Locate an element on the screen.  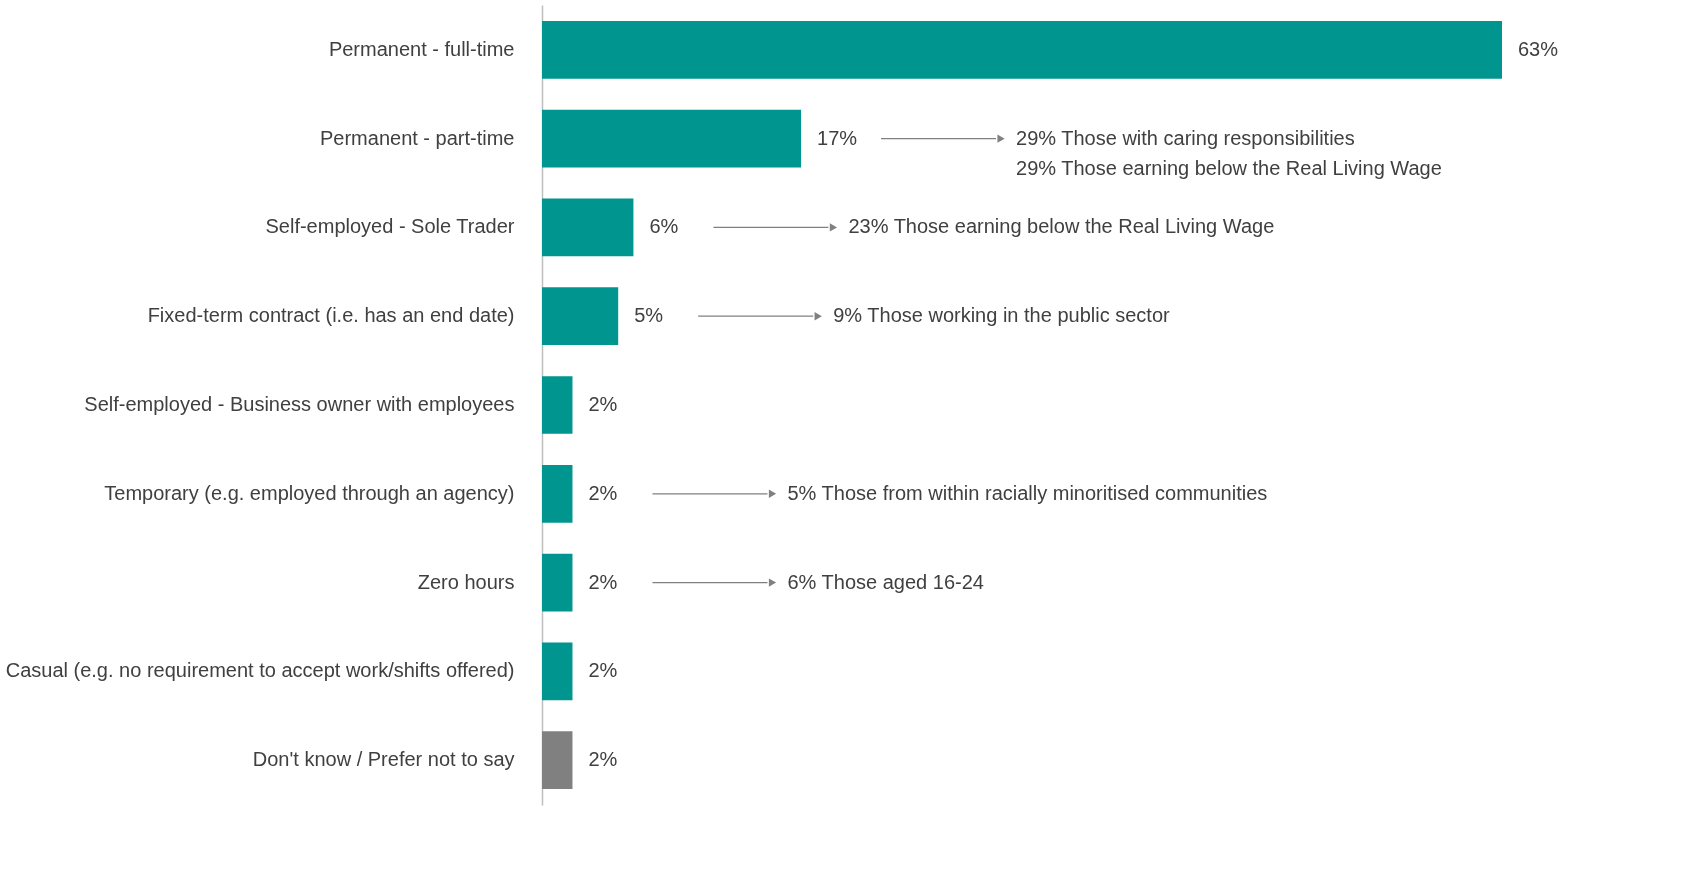
y-tick-label: Self-employed - Business owner with employees is located at coordinates (299, 404).